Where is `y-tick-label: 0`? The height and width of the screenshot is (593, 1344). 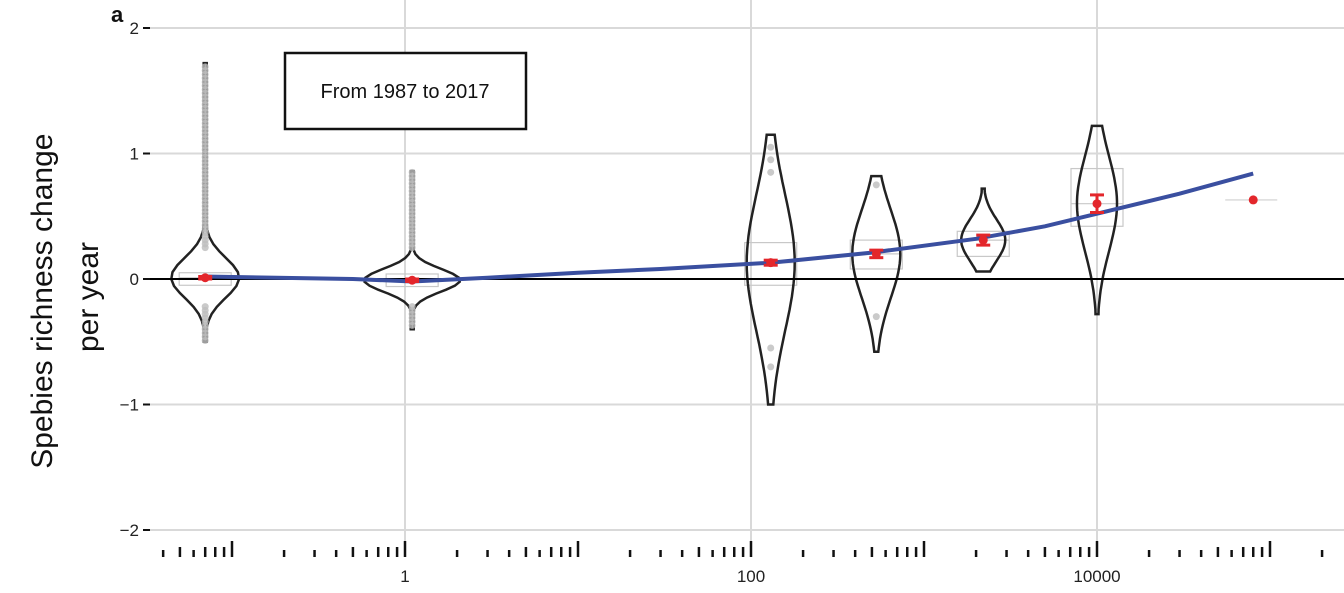
y-tick-label: 0 is located at coordinates (134, 279).